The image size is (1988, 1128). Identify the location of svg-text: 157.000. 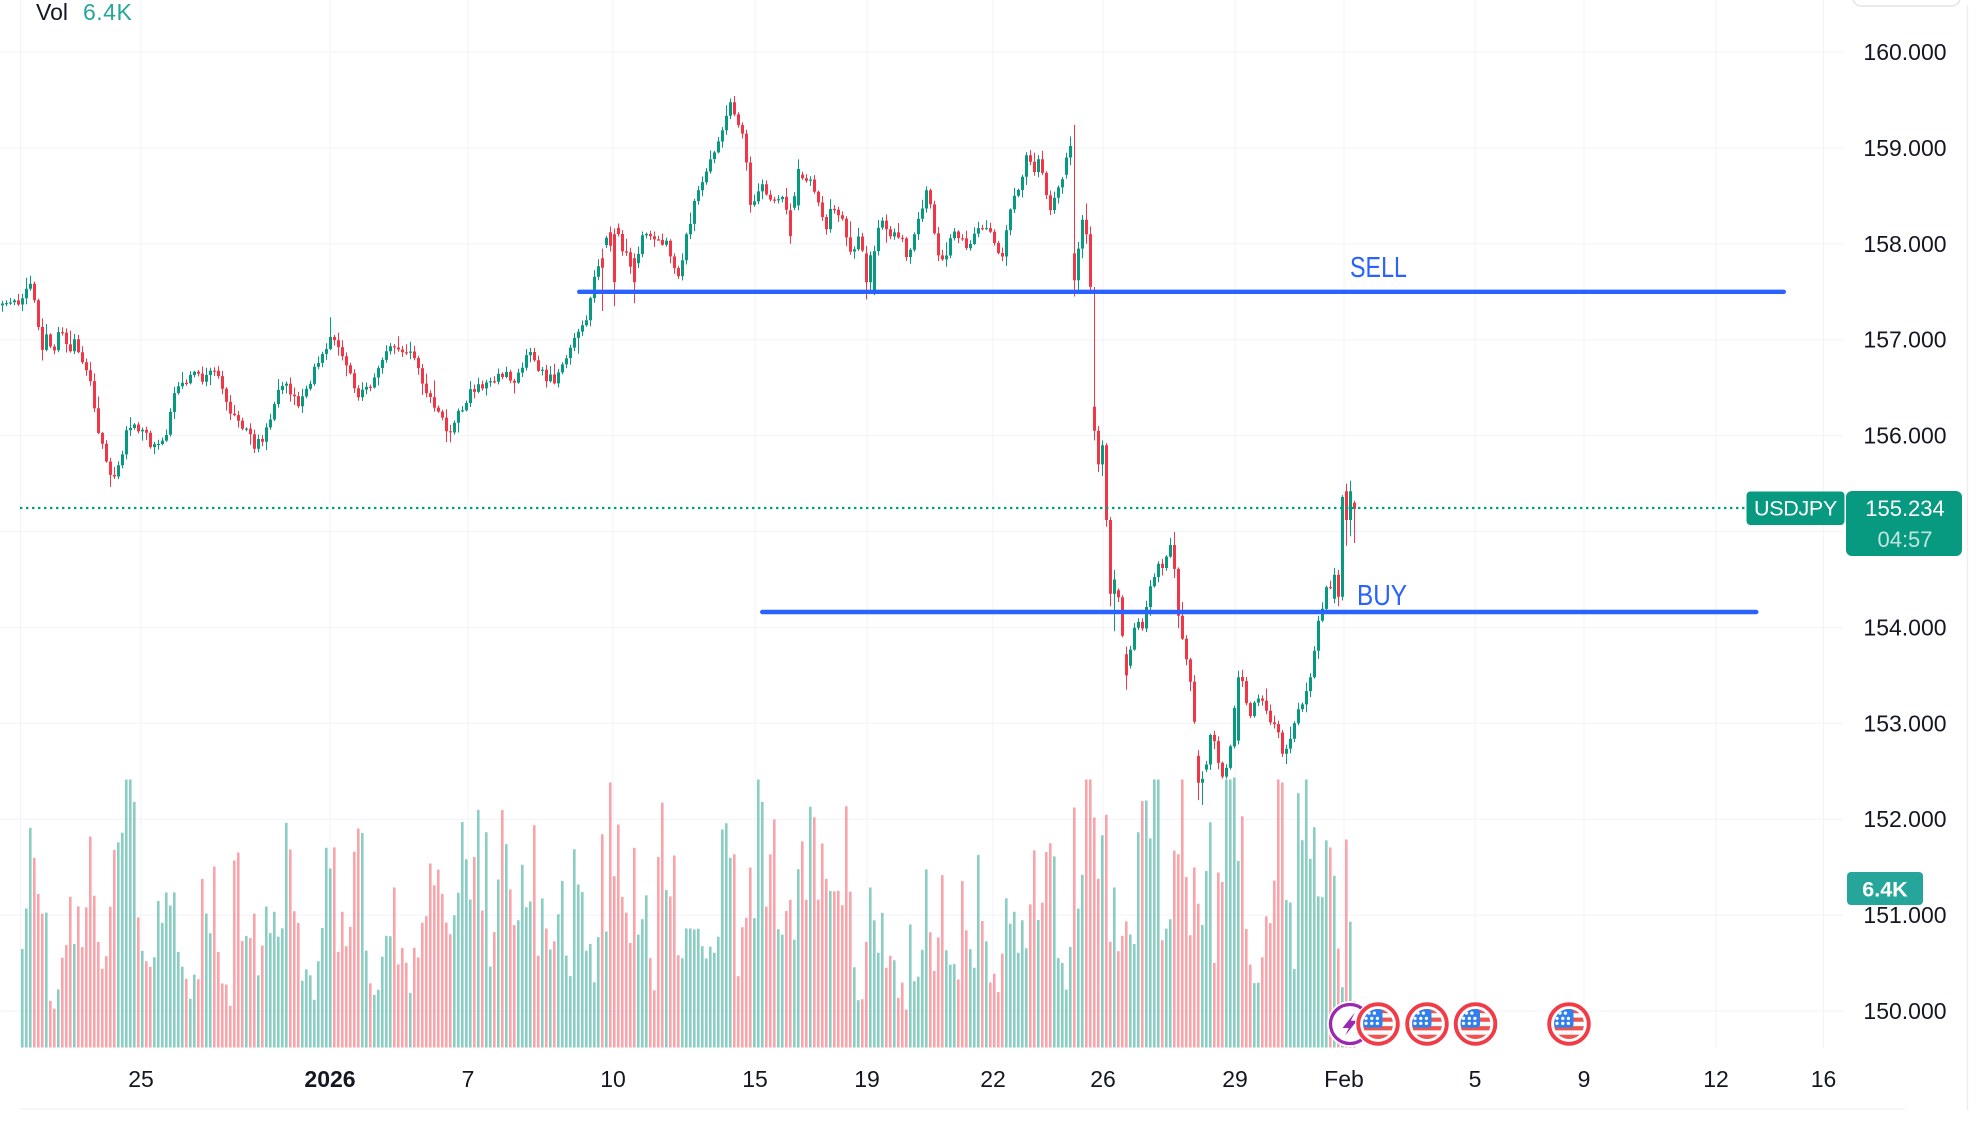
(1904, 340).